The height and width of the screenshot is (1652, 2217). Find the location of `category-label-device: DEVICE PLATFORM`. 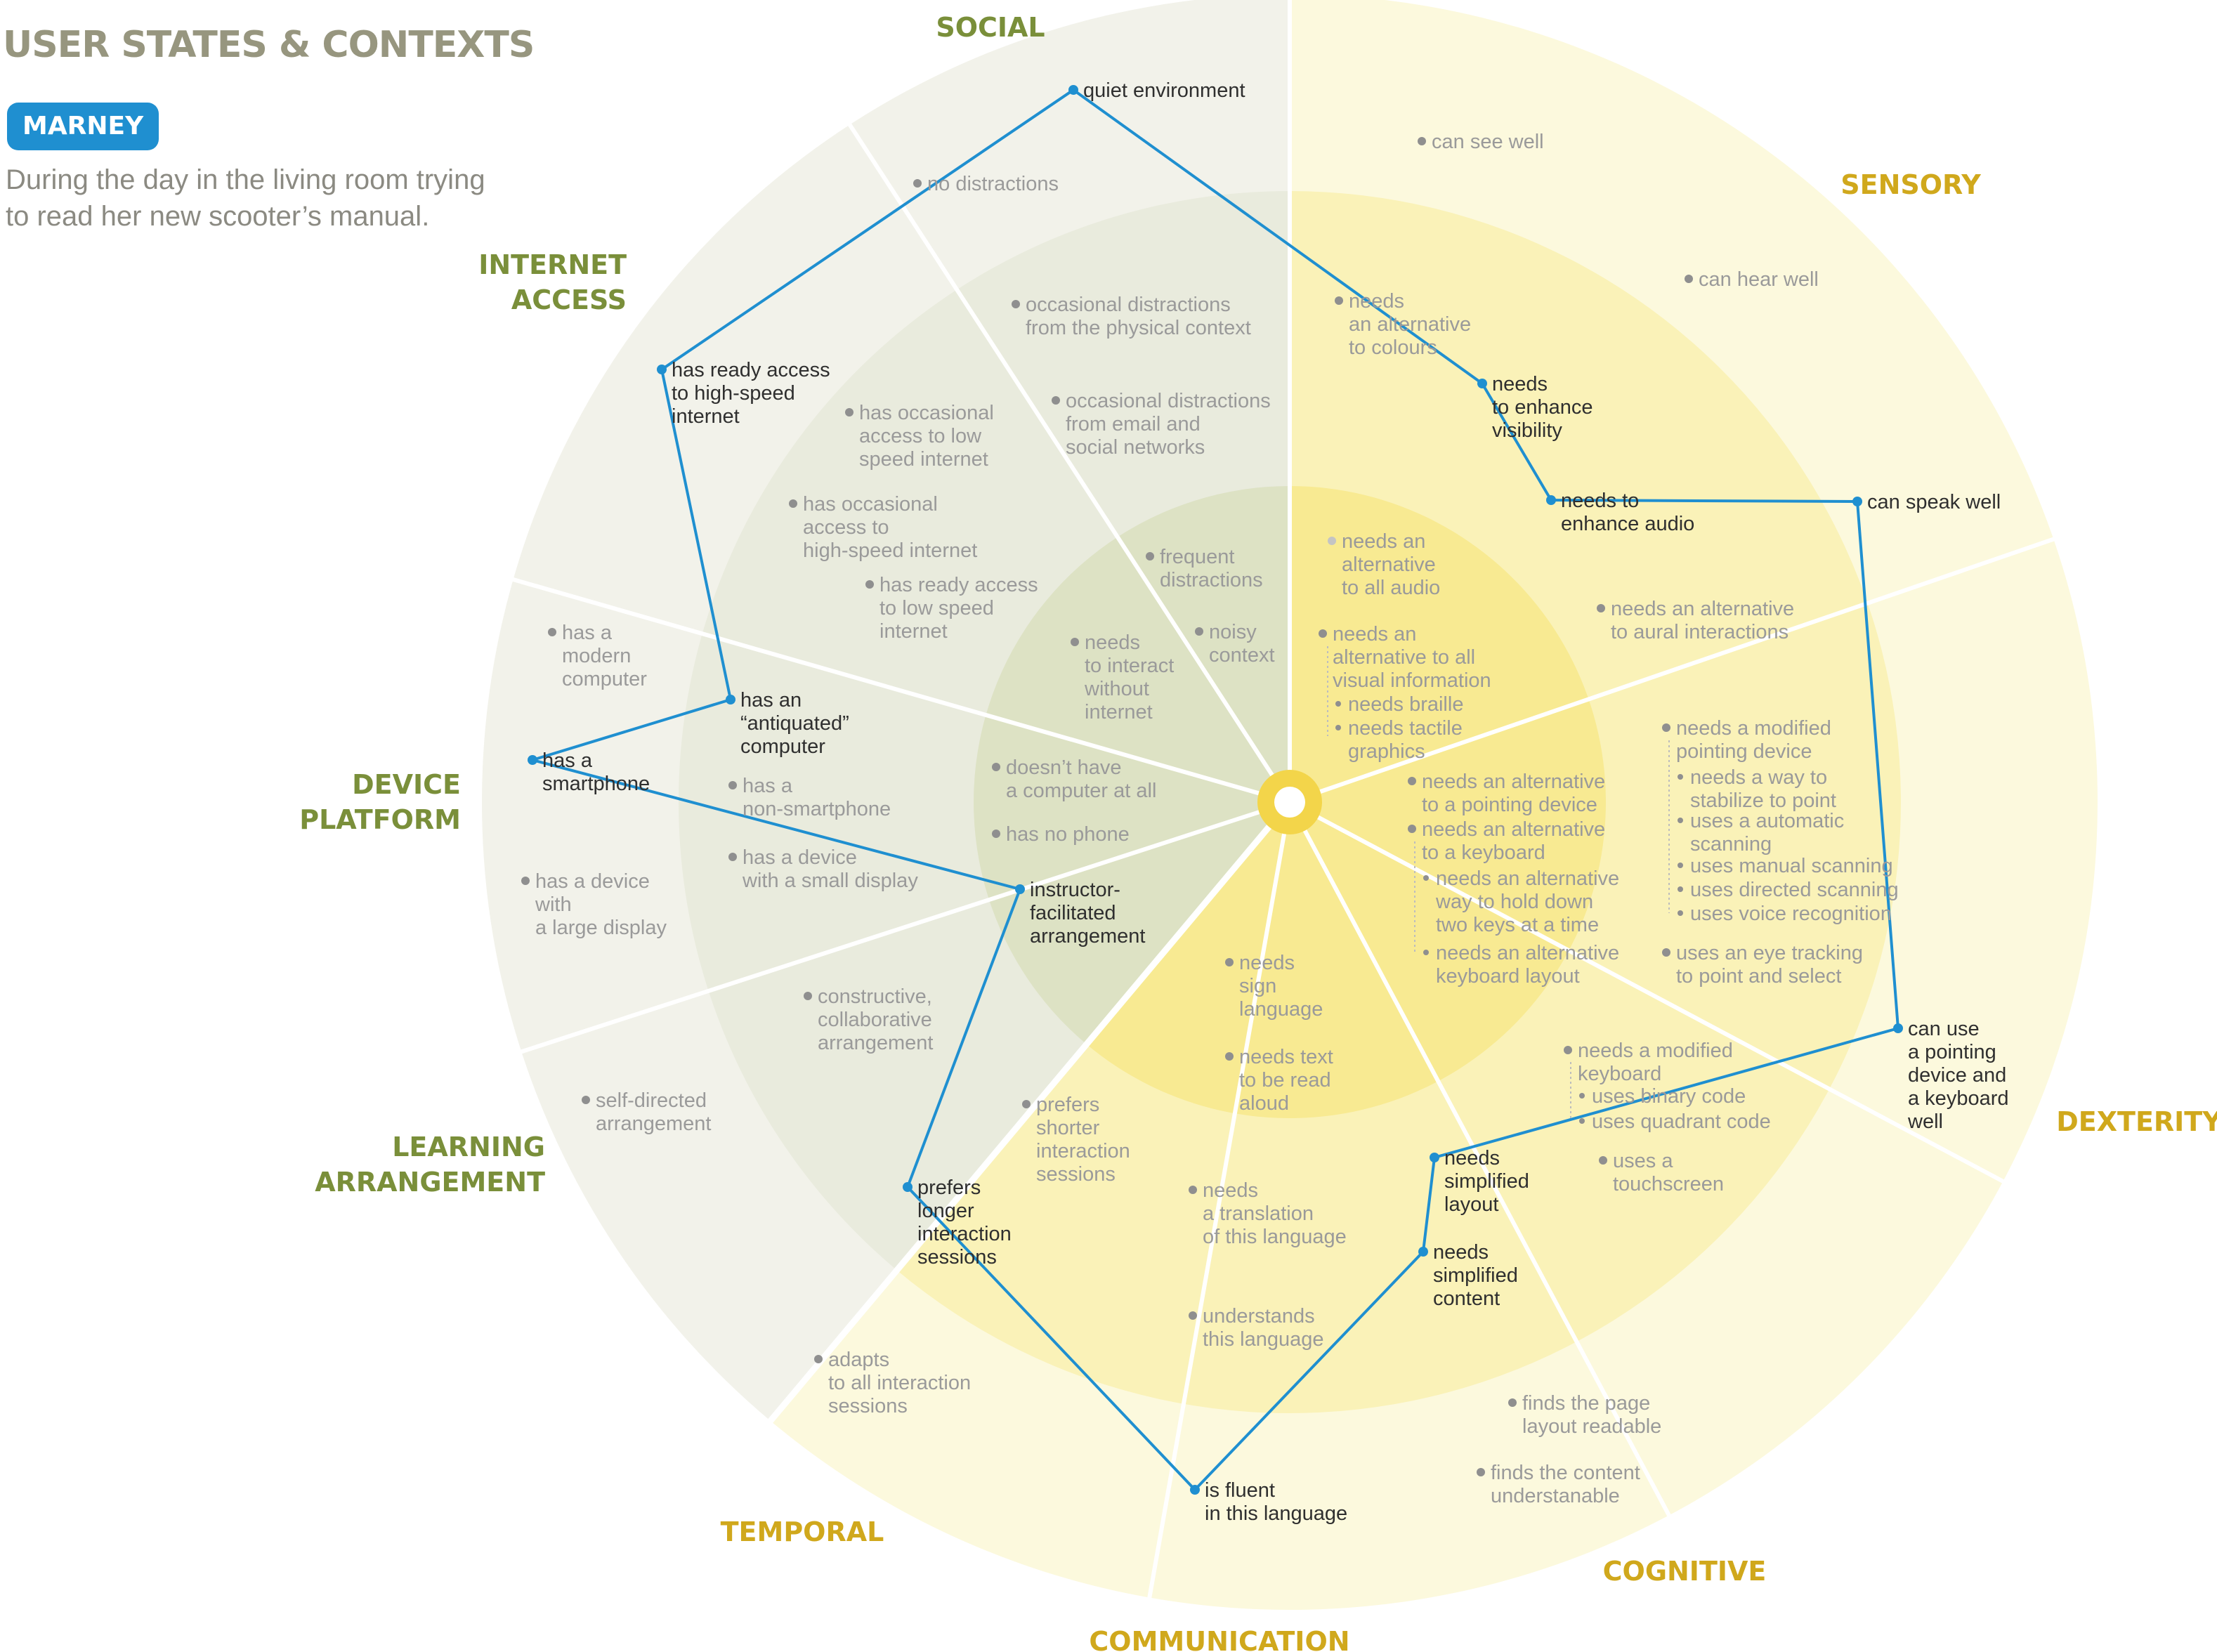

category-label-device: DEVICE PLATFORM is located at coordinates (380, 802).